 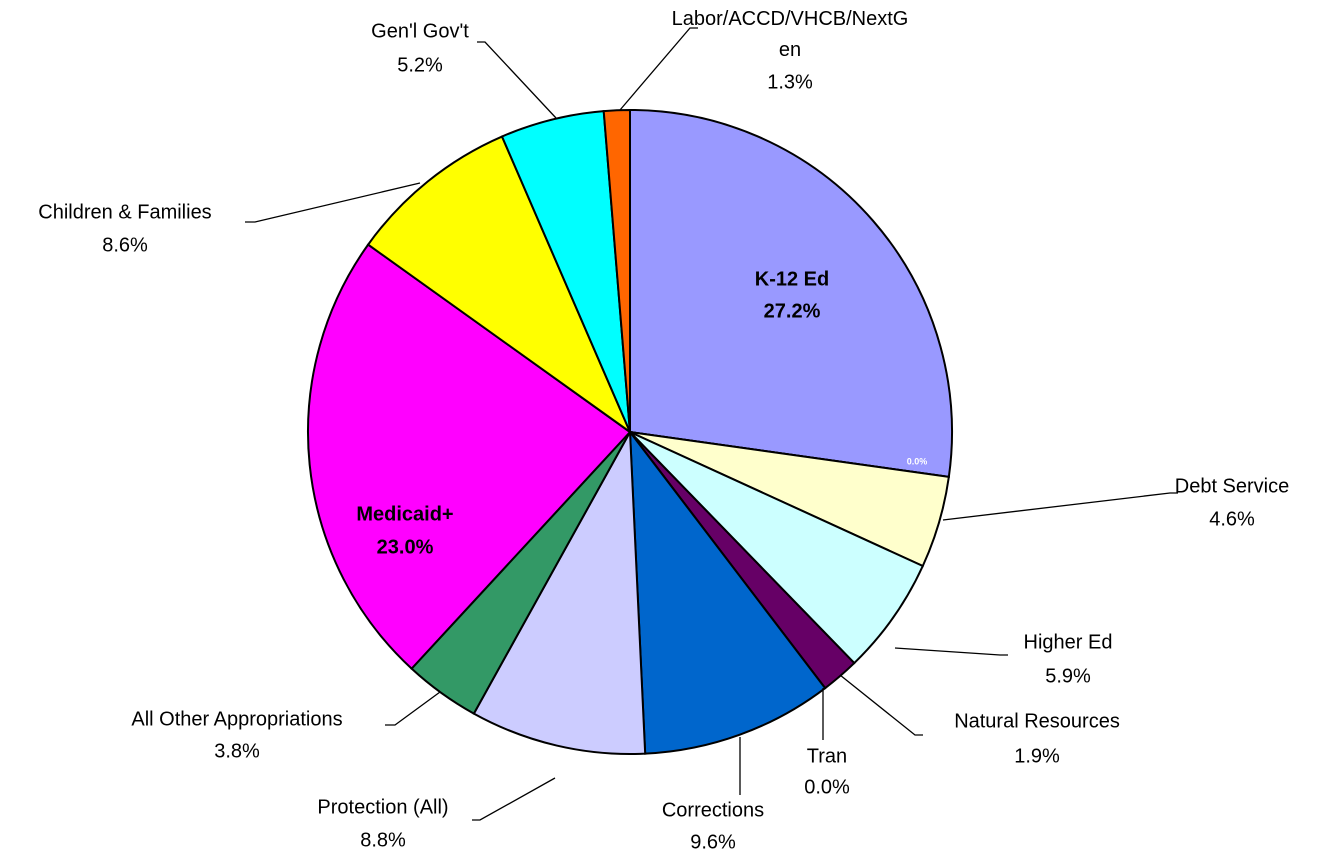 I want to click on slice-label: Labor/ACCD/VHCB/NextG en, so click(x=790, y=34).